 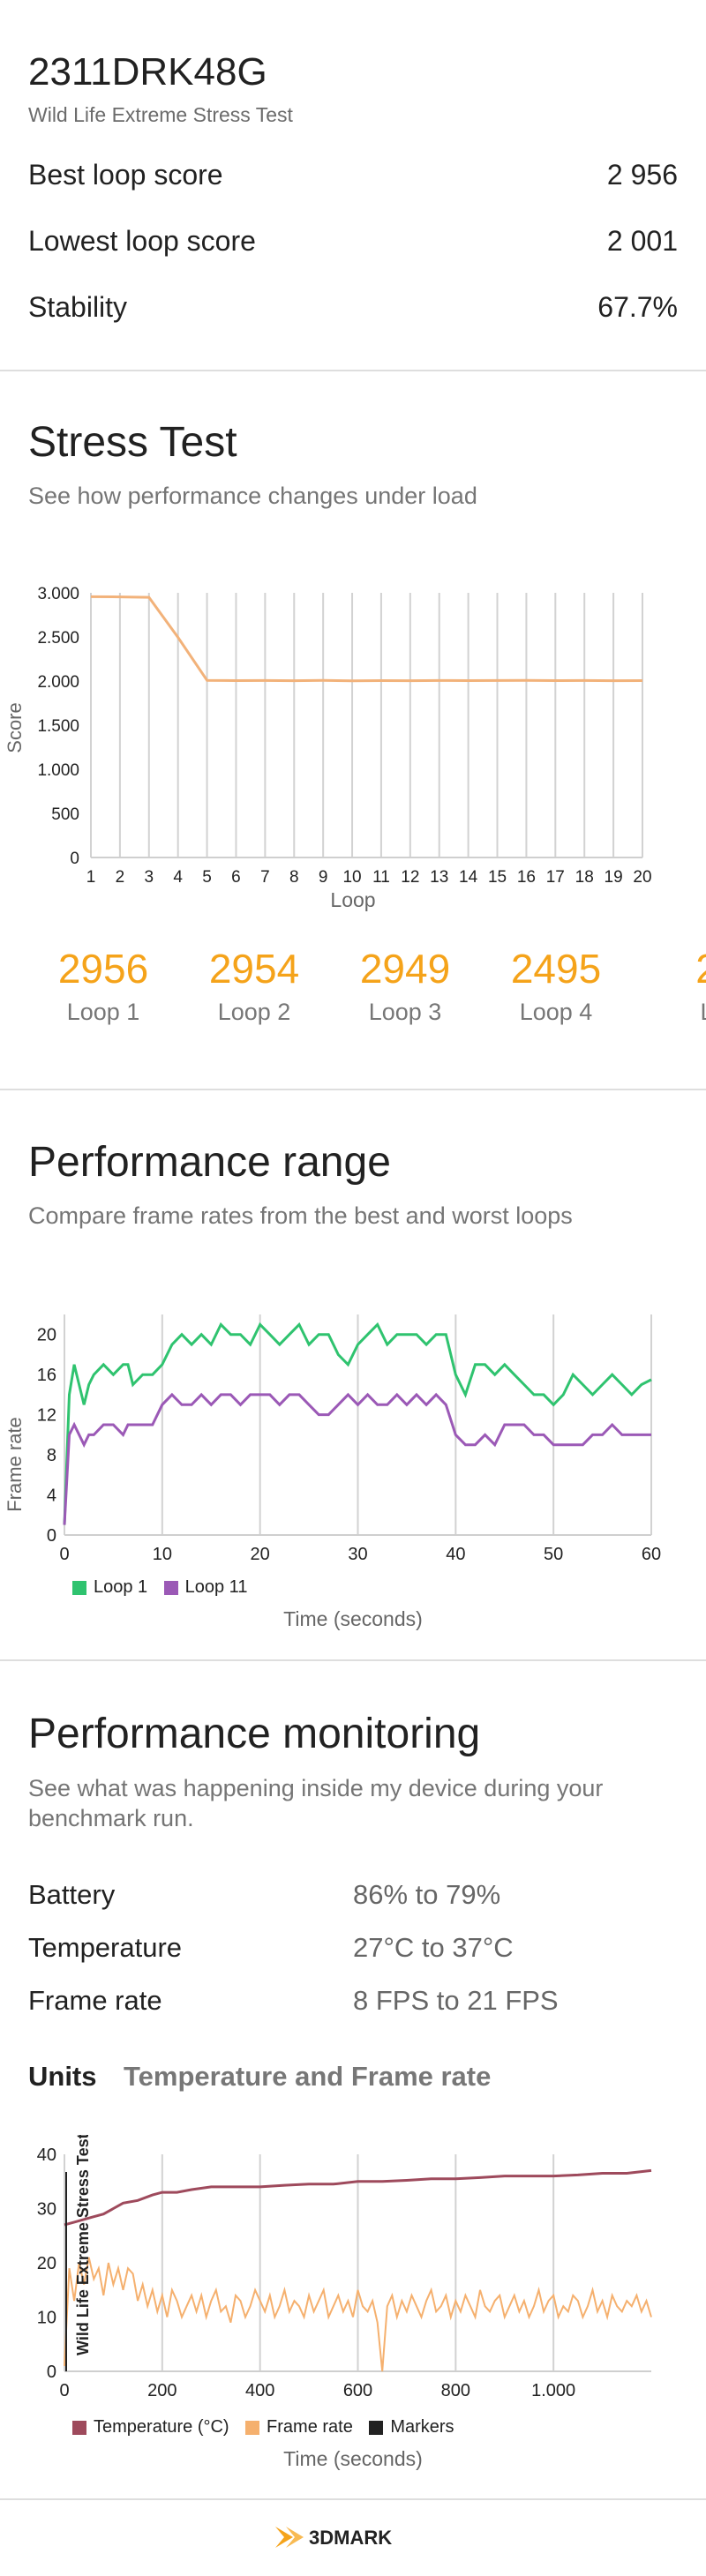 What do you see at coordinates (553, 1555) in the screenshot?
I see `x-tick-label: 50` at bounding box center [553, 1555].